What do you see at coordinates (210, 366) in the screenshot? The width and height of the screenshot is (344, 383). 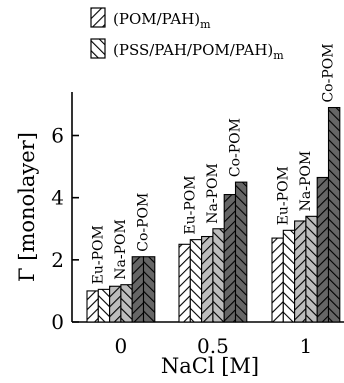 I see `x-axis-title: NaCl [M]` at bounding box center [210, 366].